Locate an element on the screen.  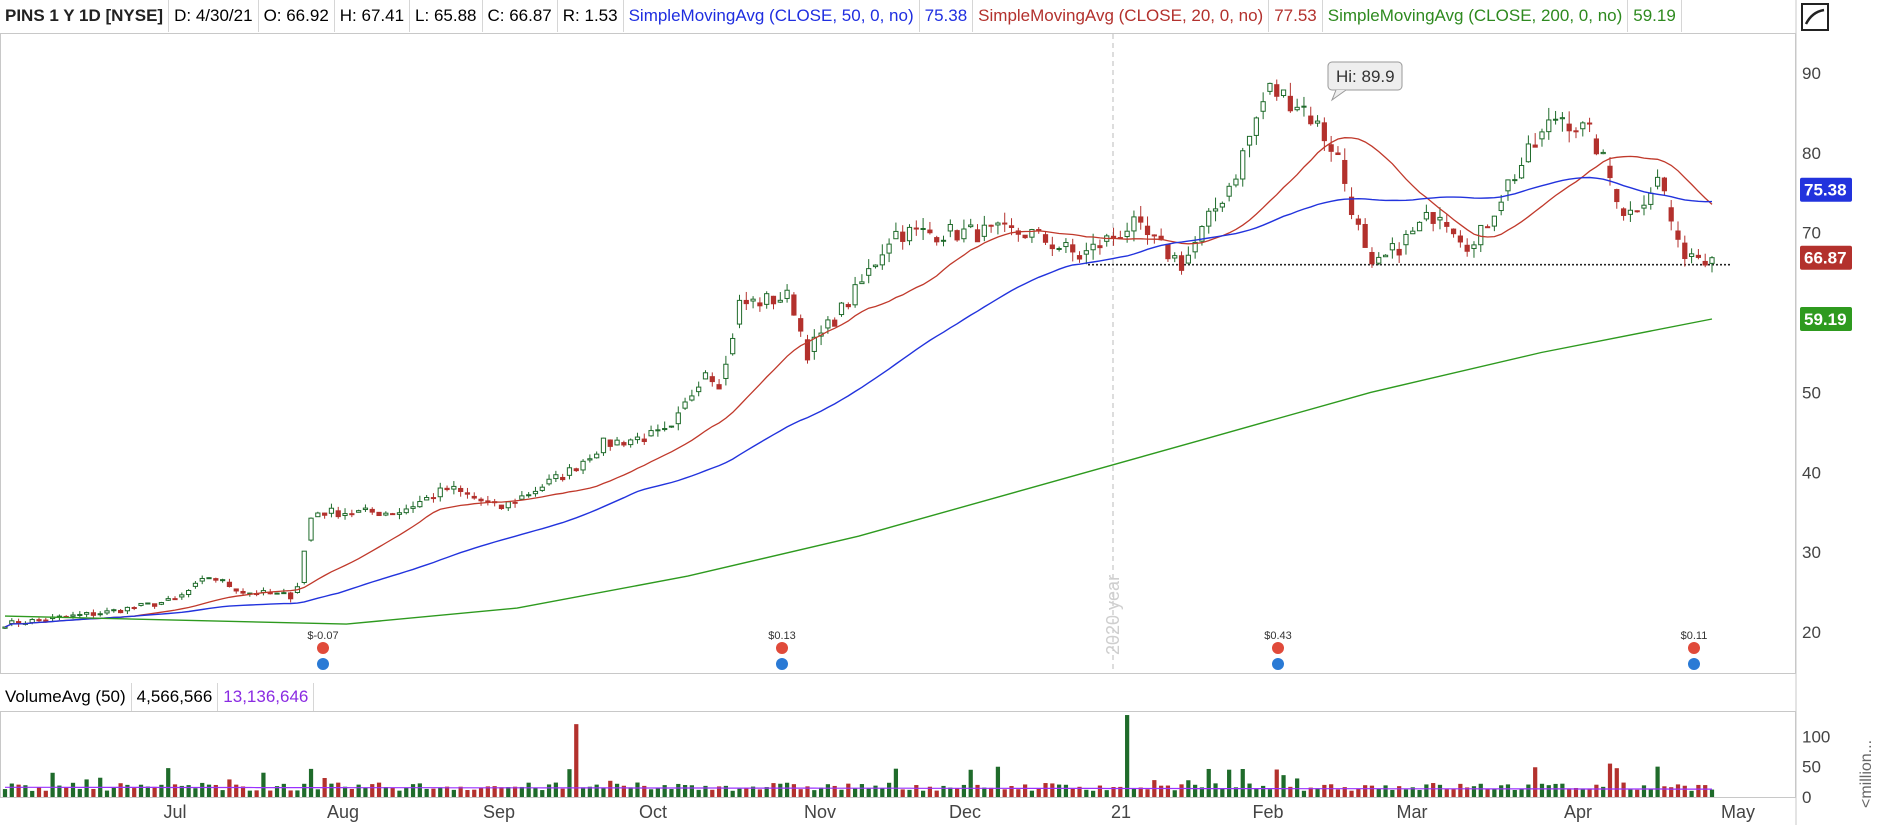
y-tick-label: 80 is located at coordinates (1811, 153).